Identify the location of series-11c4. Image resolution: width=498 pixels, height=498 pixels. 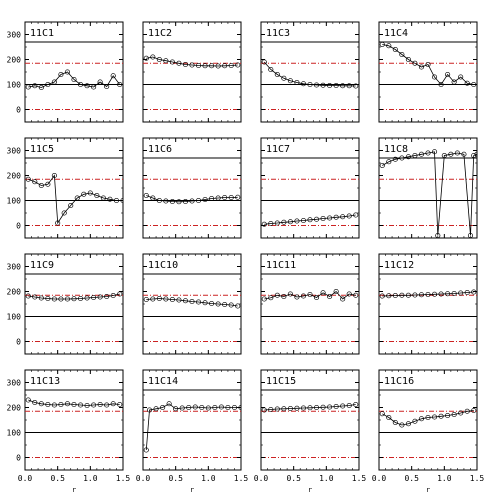
(428, 64).